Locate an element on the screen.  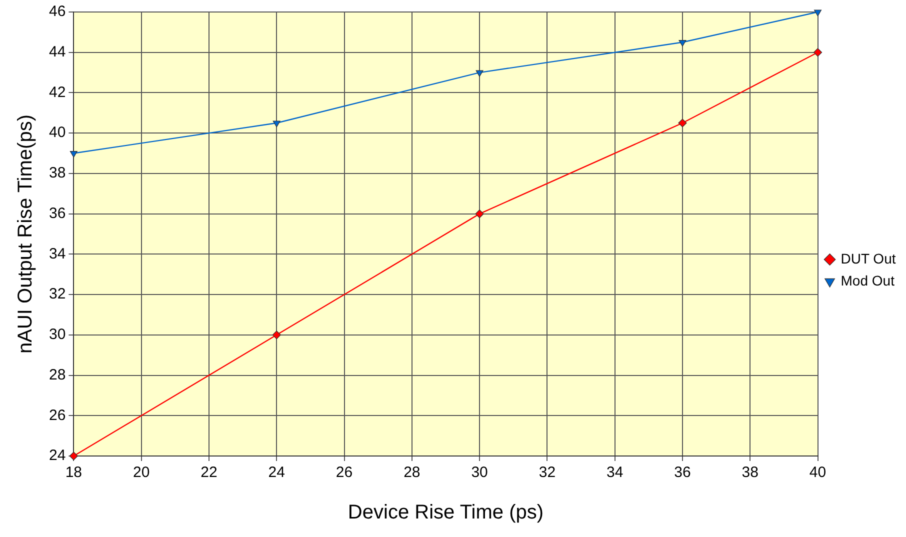
y-tick-label: 30 is located at coordinates (57, 335).